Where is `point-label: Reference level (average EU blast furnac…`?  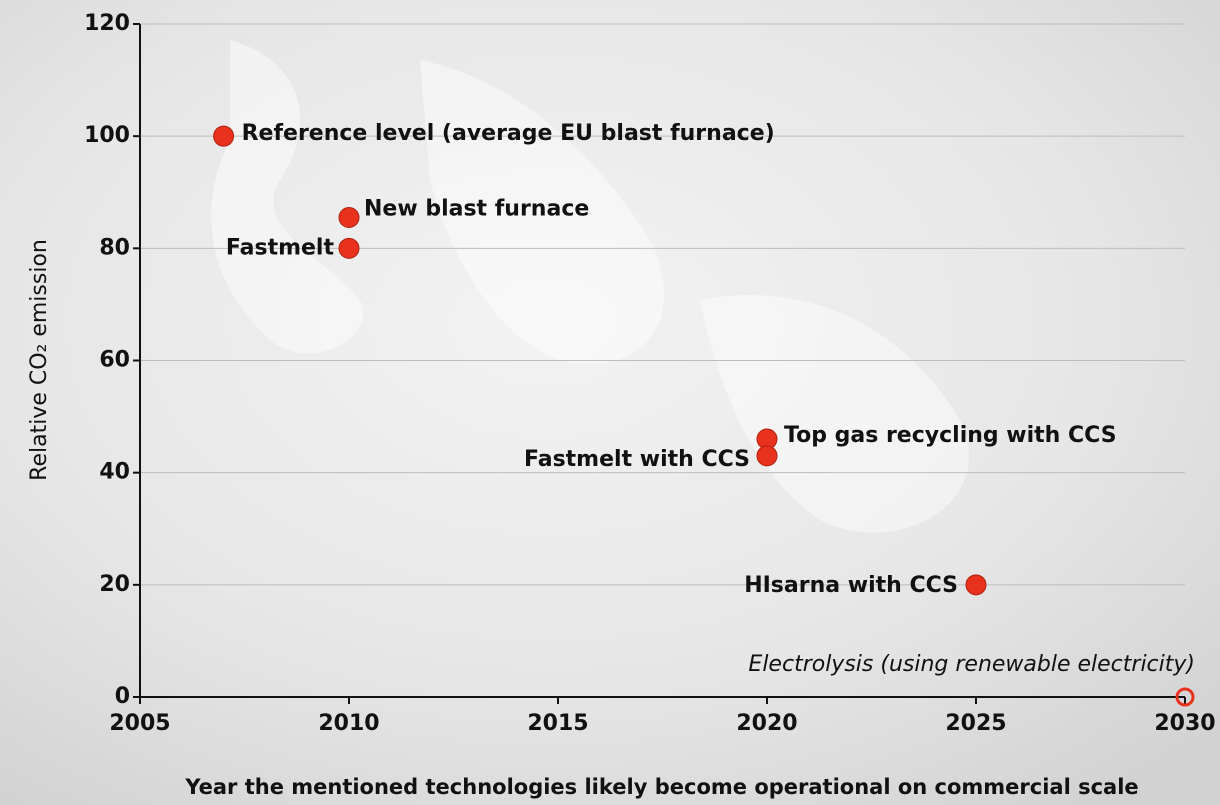
point-label: Reference level (average EU blast furnac… is located at coordinates (508, 133).